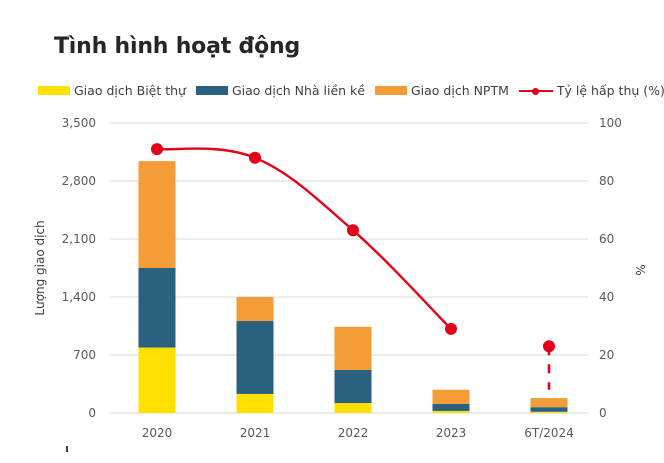 This screenshot has width=664, height=463. What do you see at coordinates (606, 239) in the screenshot?
I see `y2-tick-label: 60` at bounding box center [606, 239].